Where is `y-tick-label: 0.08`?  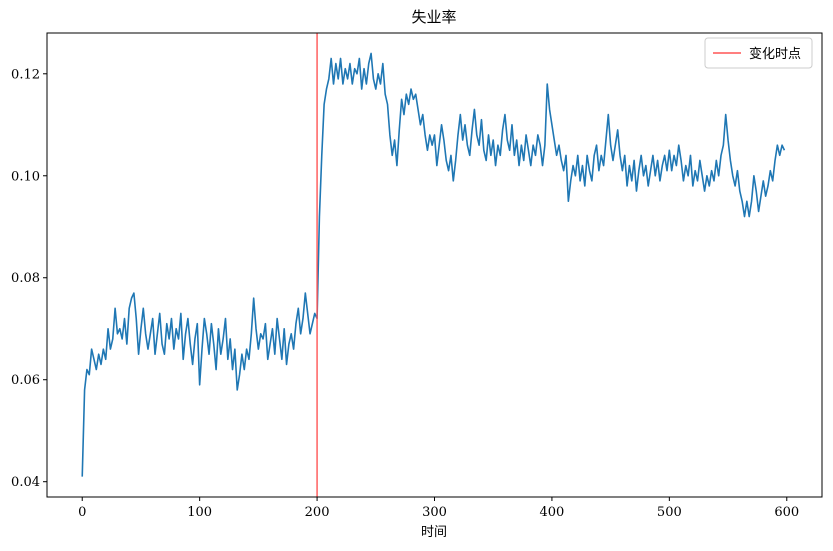
y-tick-label: 0.08 is located at coordinates (25, 278).